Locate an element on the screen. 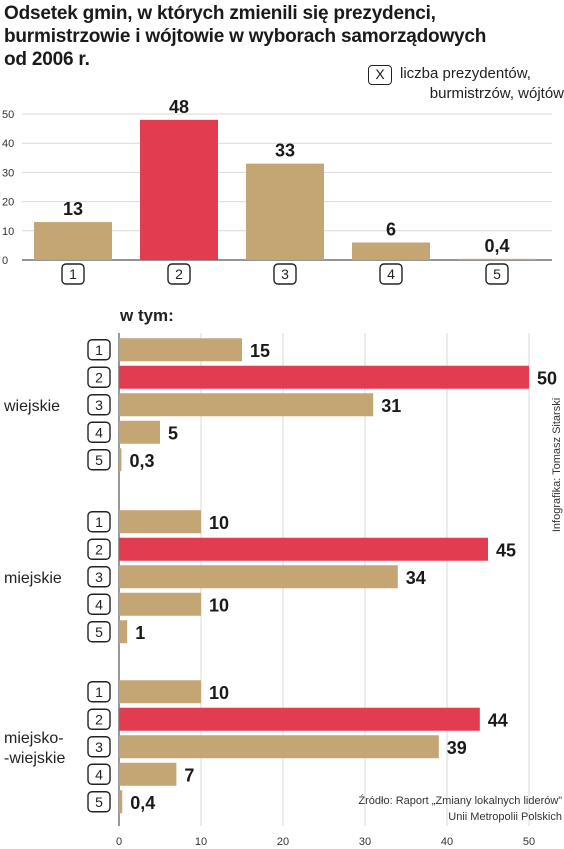 This screenshot has height=849, width=564. x-tick-label: 10 is located at coordinates (201, 842).